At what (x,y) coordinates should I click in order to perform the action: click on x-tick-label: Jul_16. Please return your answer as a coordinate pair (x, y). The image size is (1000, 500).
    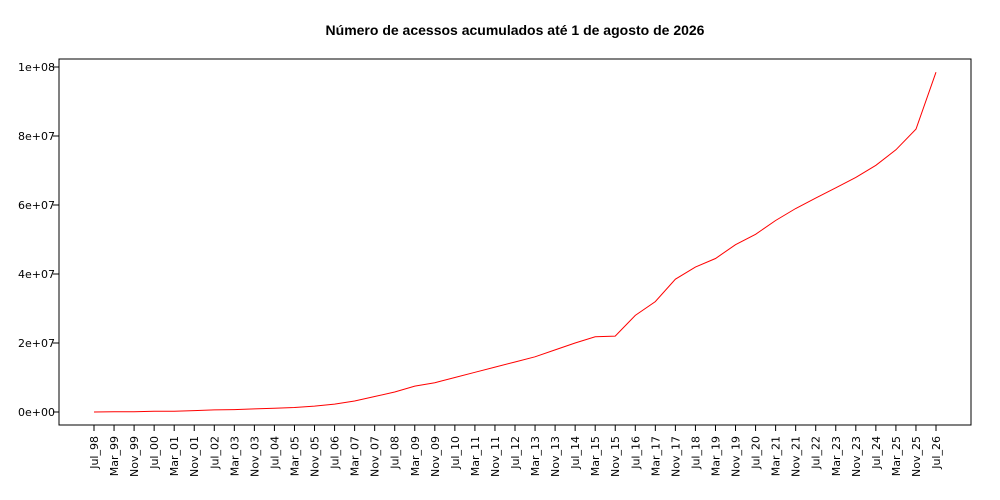
    Looking at the image, I should click on (635, 453).